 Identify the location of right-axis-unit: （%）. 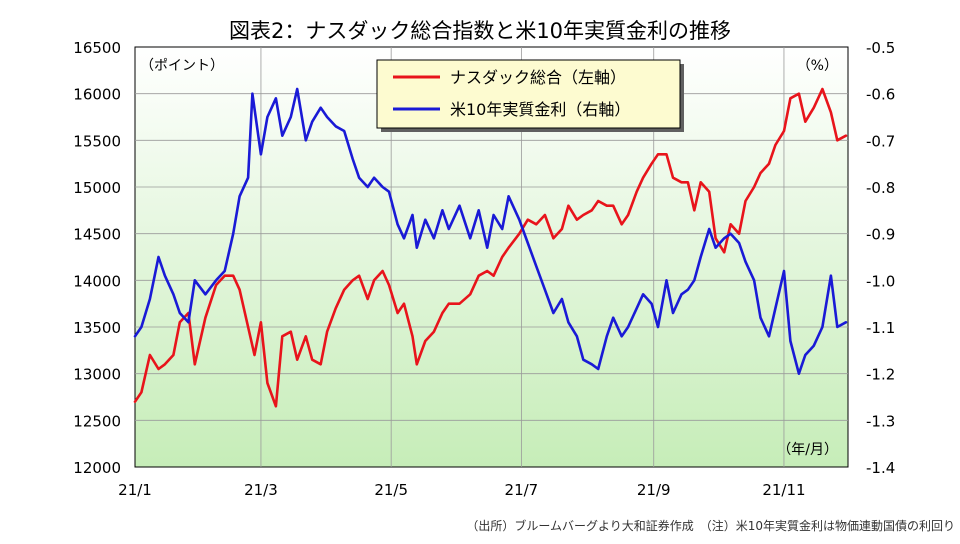
(817, 66).